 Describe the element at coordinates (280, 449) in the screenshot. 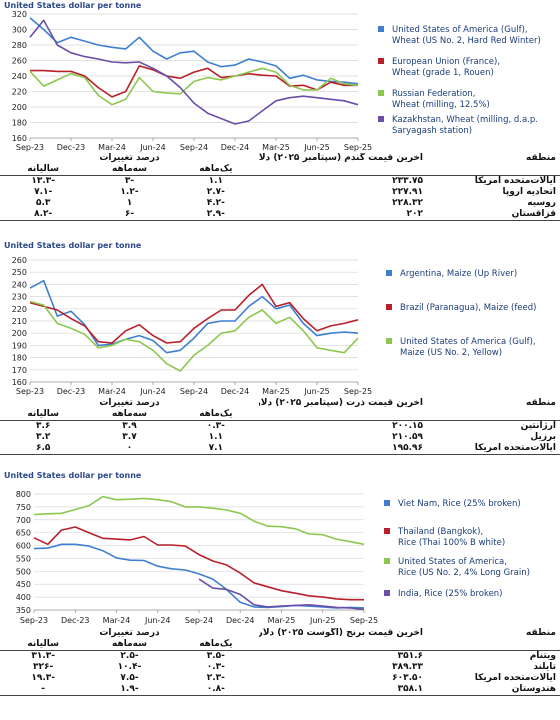

I see `table-row: ایالات‌متحده آمریکا ۱۹۵.۹۶ ۷.۱ ۰ ۶.۵` at that location.